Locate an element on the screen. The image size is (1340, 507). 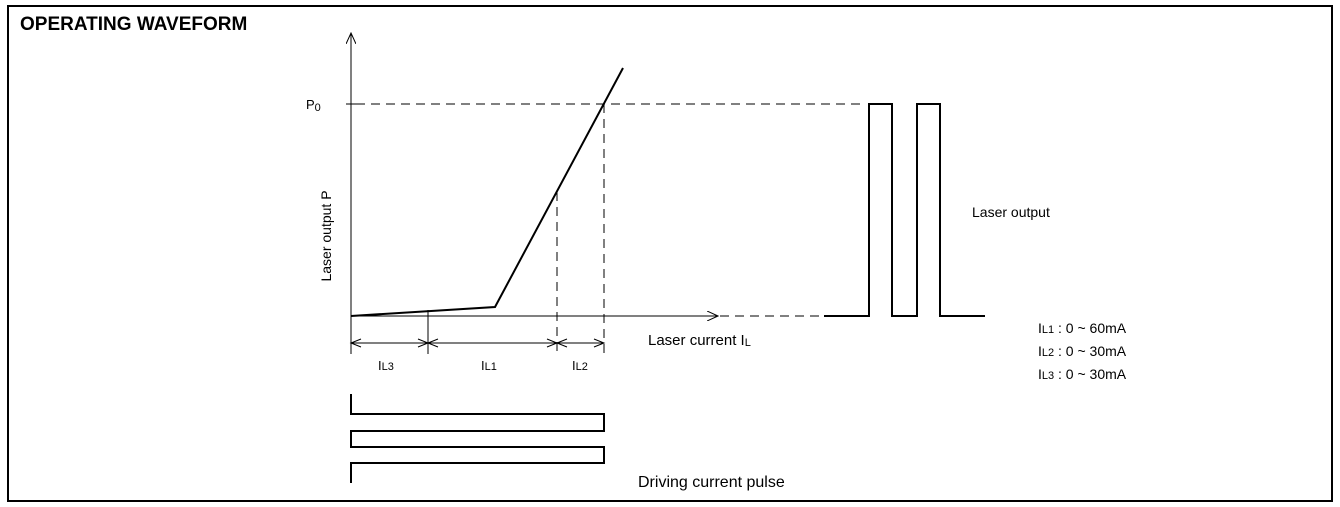
il3-label: IL3 is located at coordinates (386, 365).